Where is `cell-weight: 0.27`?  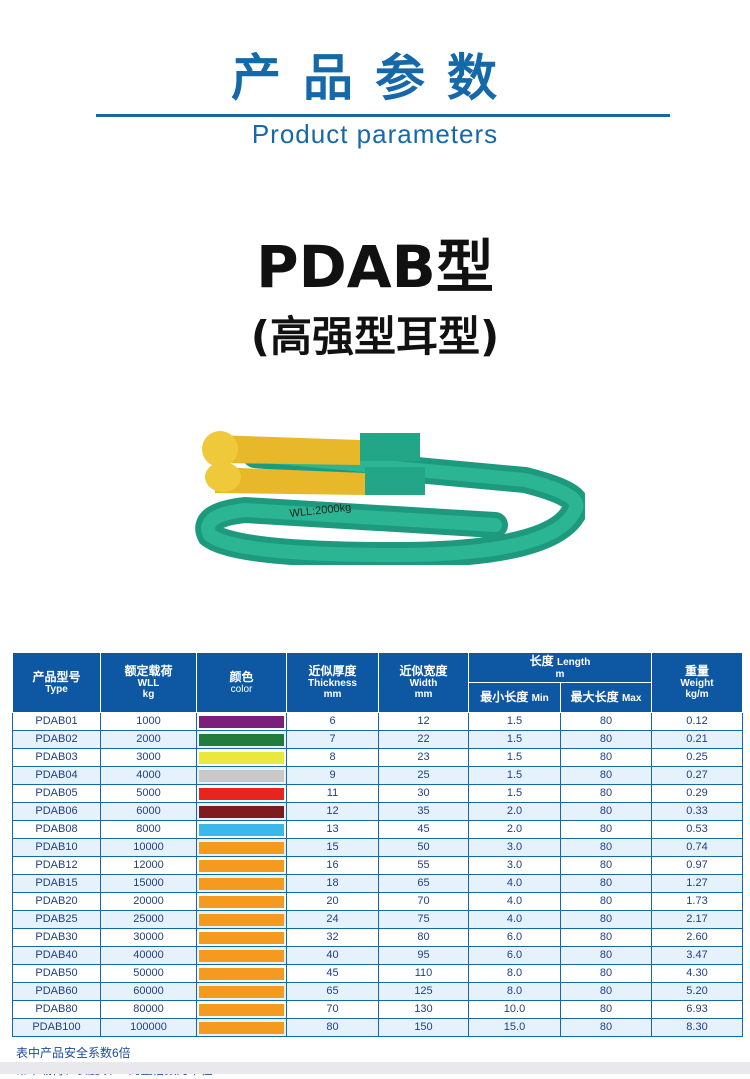
cell-weight: 0.27 is located at coordinates (697, 775).